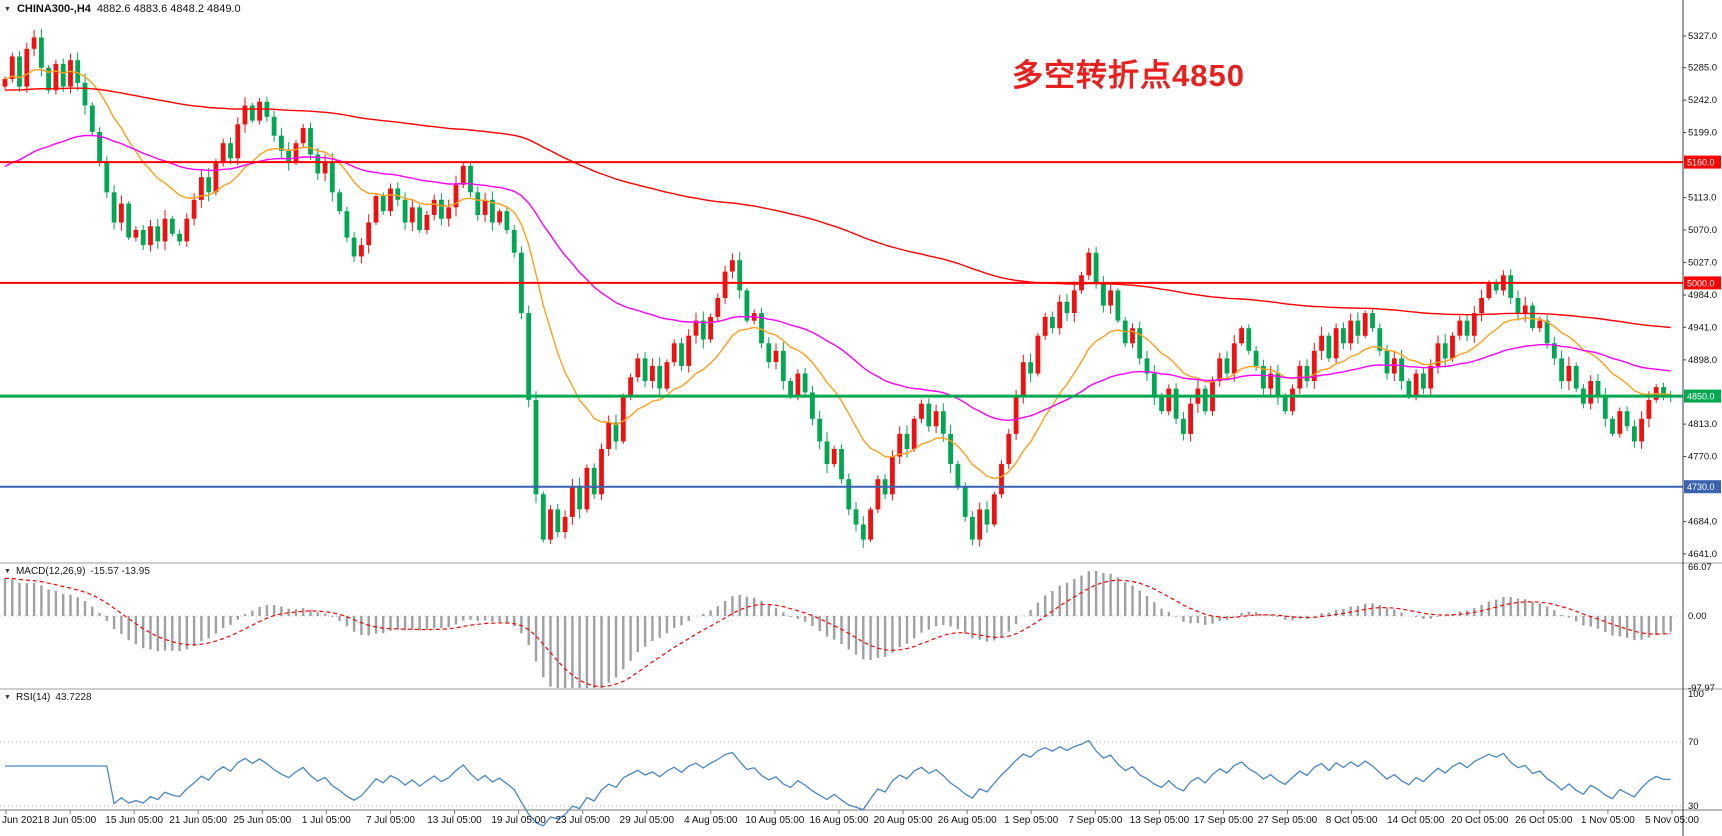 This screenshot has width=1722, height=836. I want to click on rsi-value: 43.7228, so click(73, 697).